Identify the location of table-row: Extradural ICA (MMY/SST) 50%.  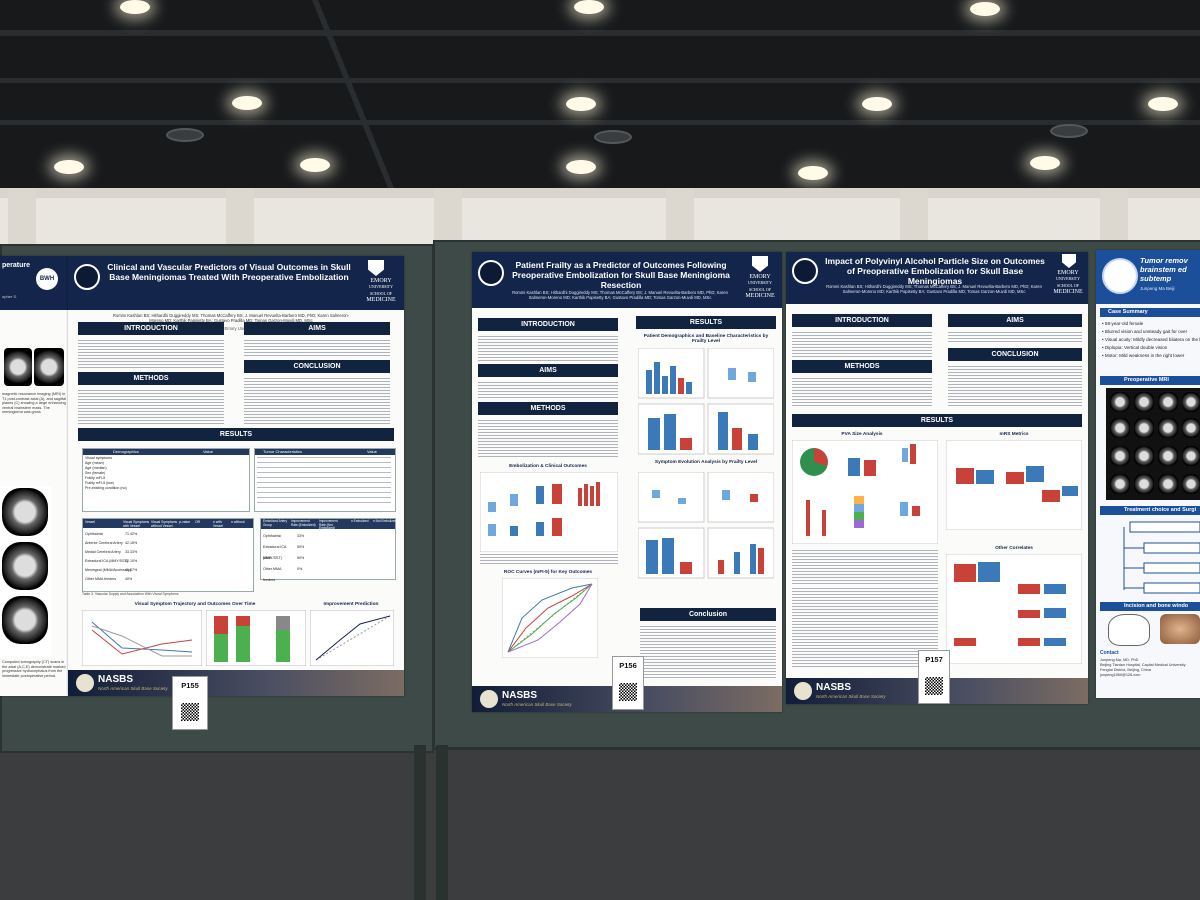
(328, 551).